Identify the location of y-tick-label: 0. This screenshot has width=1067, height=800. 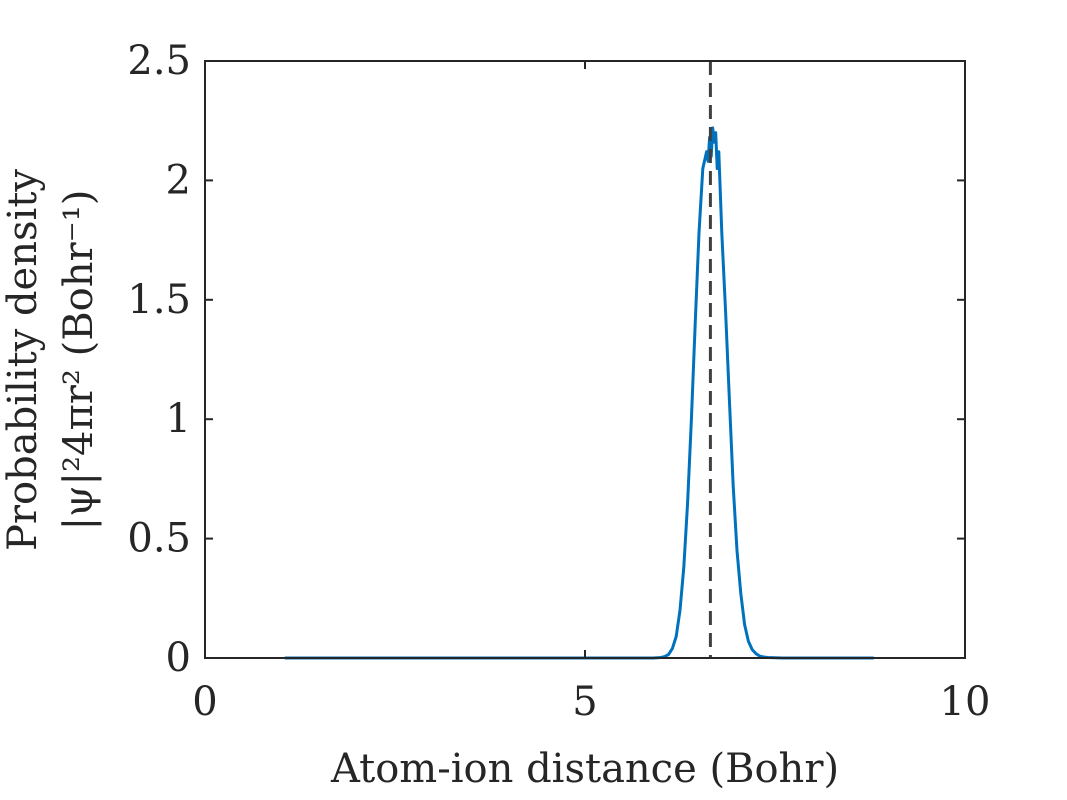
(178, 658).